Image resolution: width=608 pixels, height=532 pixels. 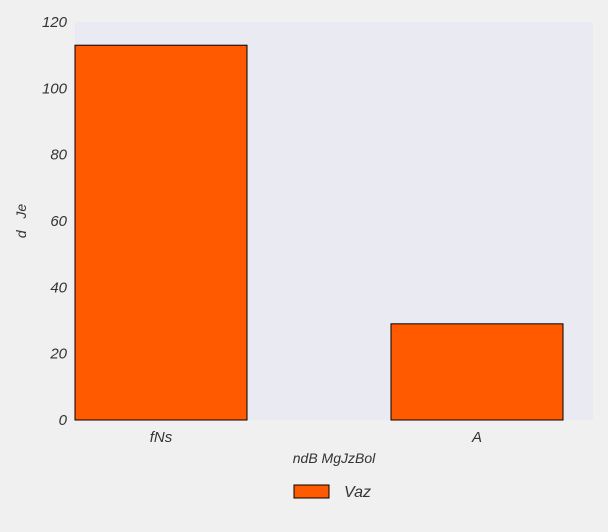 What do you see at coordinates (476, 437) in the screenshot?
I see `x-tick-label-A: A` at bounding box center [476, 437].